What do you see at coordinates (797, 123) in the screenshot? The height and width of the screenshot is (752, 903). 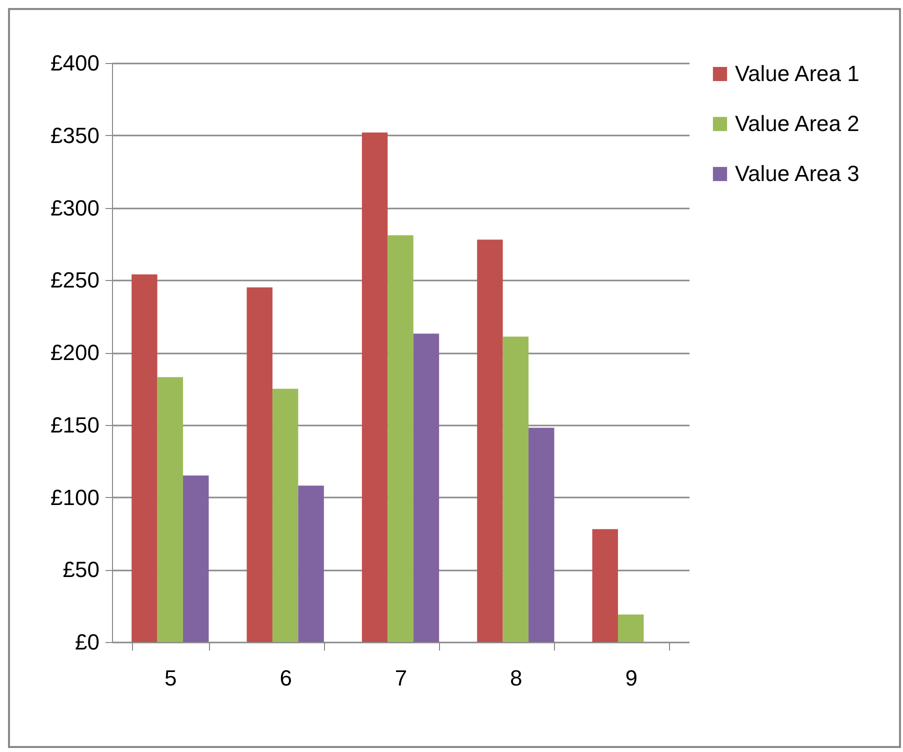 I see `legend-label: Value Area 2` at bounding box center [797, 123].